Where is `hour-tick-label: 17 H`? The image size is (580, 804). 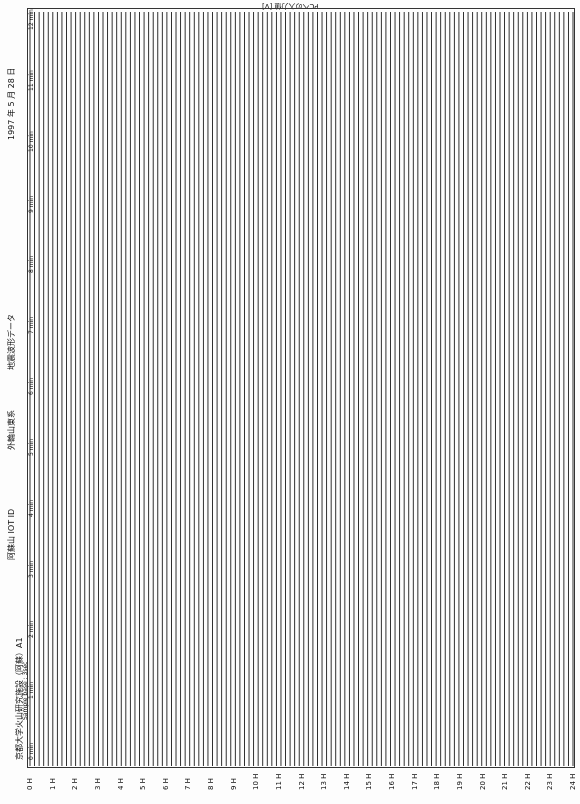 hour-tick-label: 17 H is located at coordinates (414, 781).